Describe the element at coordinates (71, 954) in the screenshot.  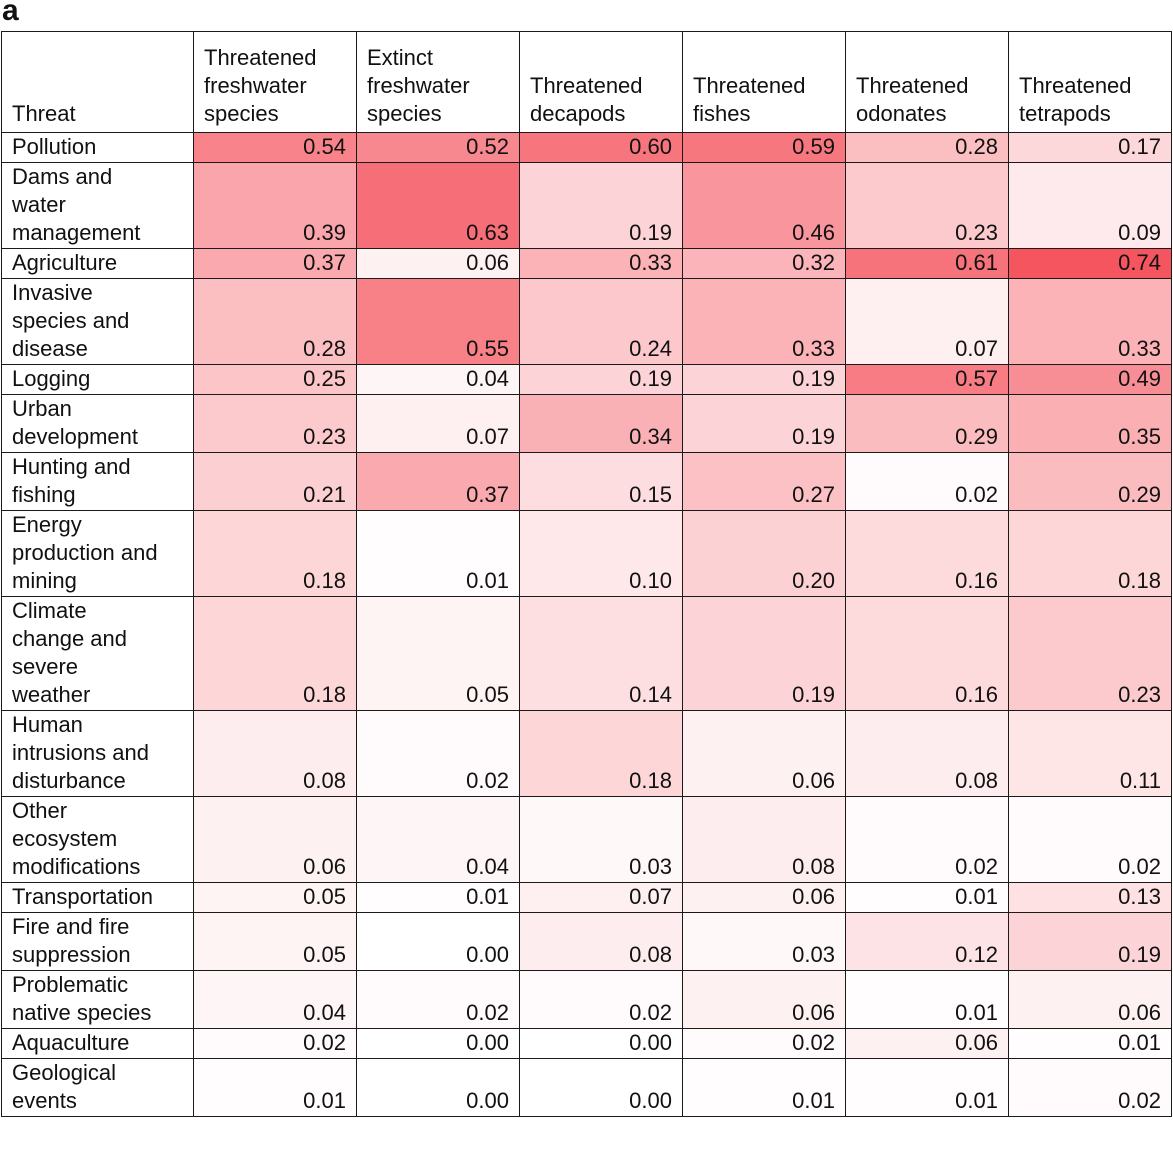
I see `threat-label-line: suppression` at that location.